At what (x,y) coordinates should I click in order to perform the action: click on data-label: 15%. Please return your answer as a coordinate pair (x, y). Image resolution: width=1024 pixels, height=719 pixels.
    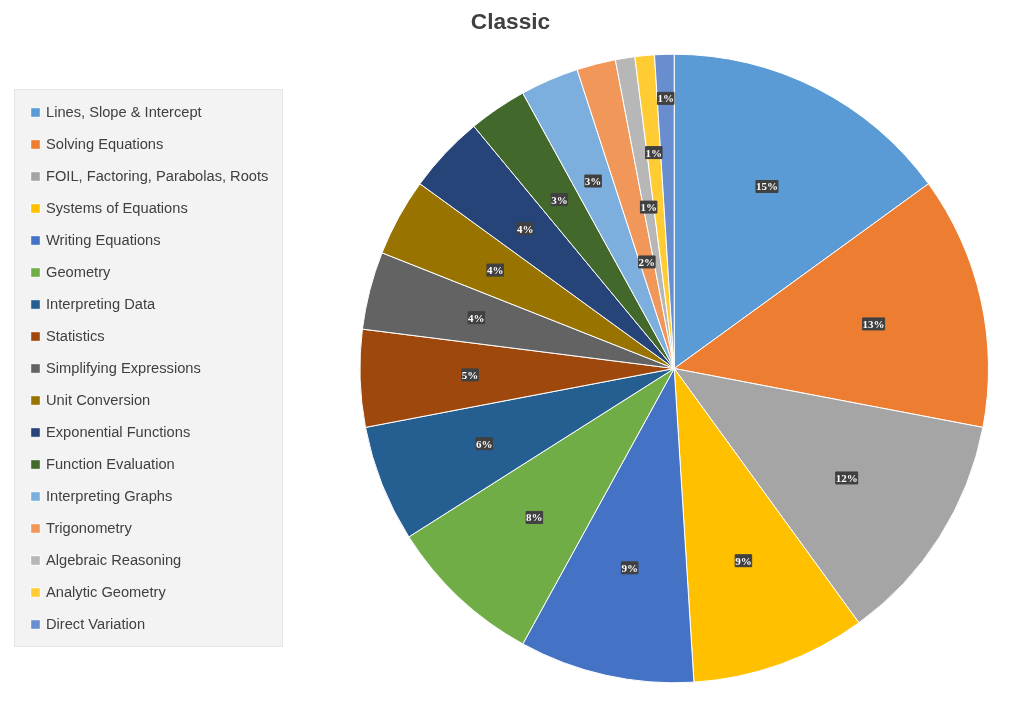
    Looking at the image, I should click on (766, 186).